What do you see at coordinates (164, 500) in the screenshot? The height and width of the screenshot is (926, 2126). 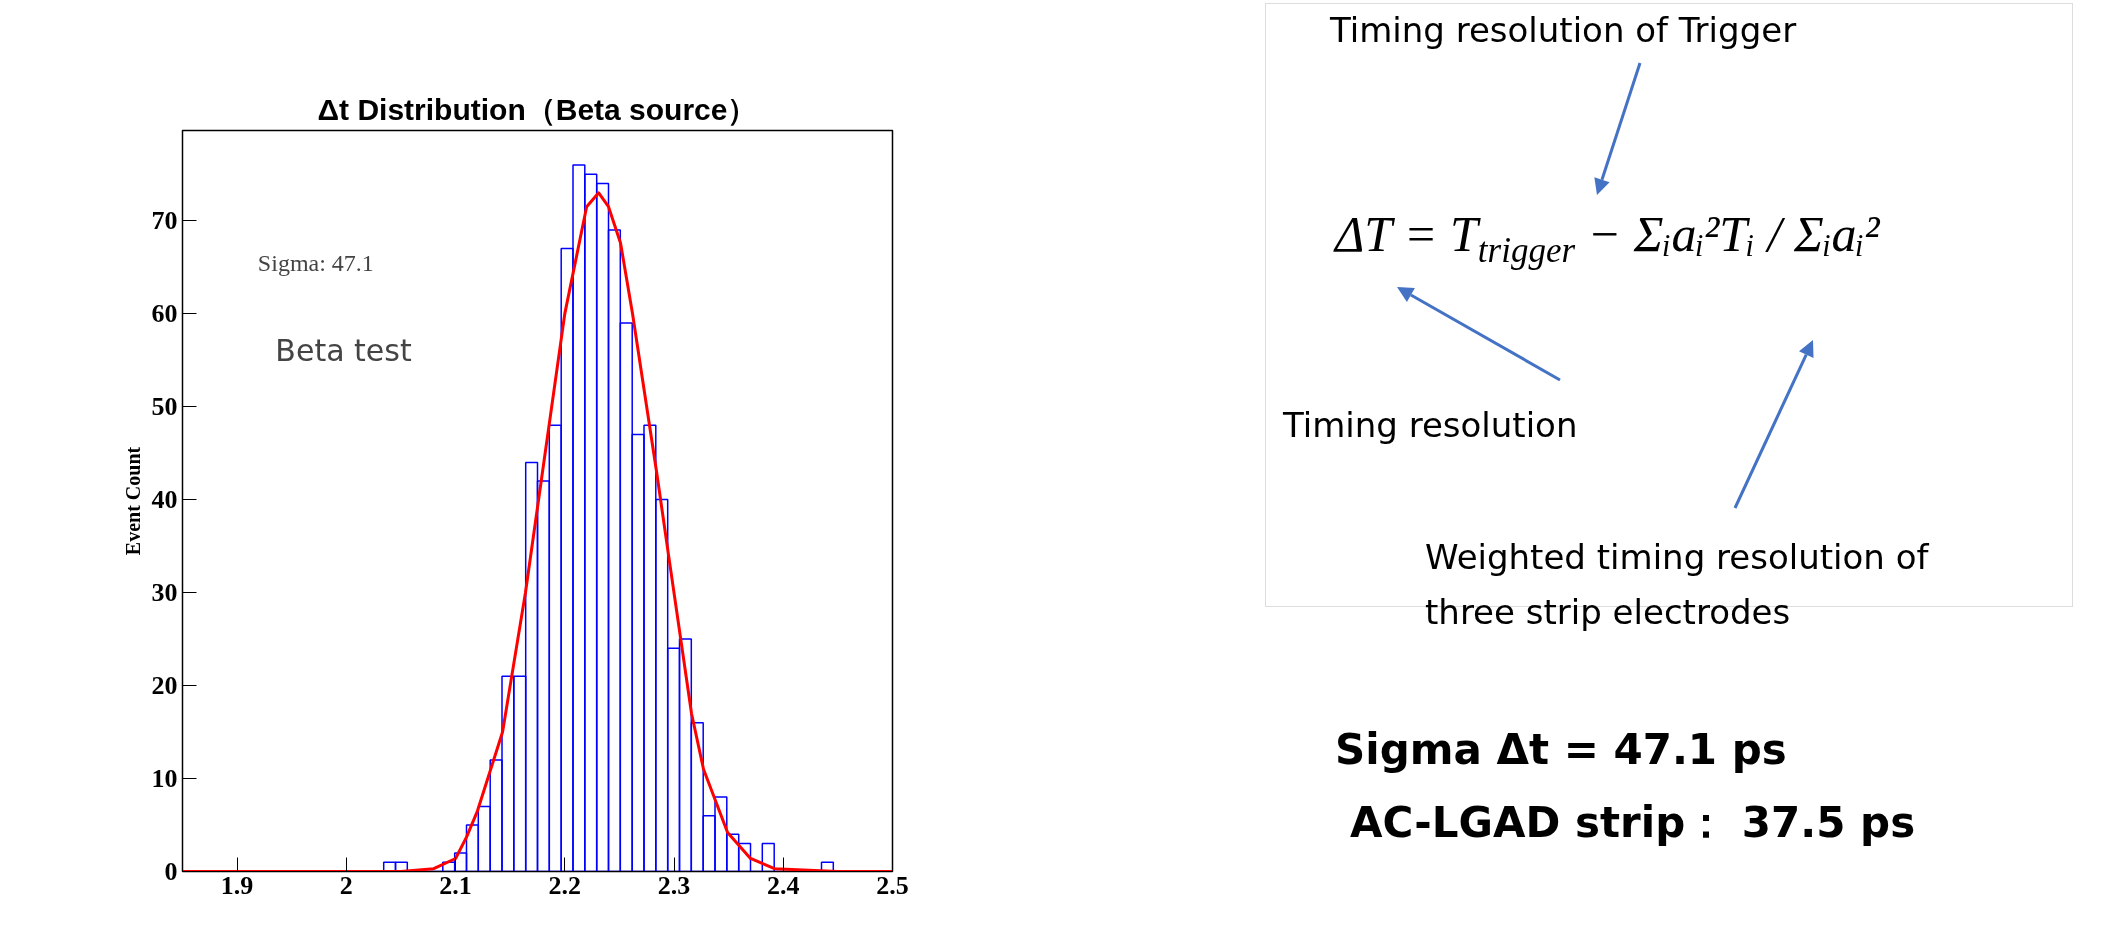 I see `y-tick-label: 40` at bounding box center [164, 500].